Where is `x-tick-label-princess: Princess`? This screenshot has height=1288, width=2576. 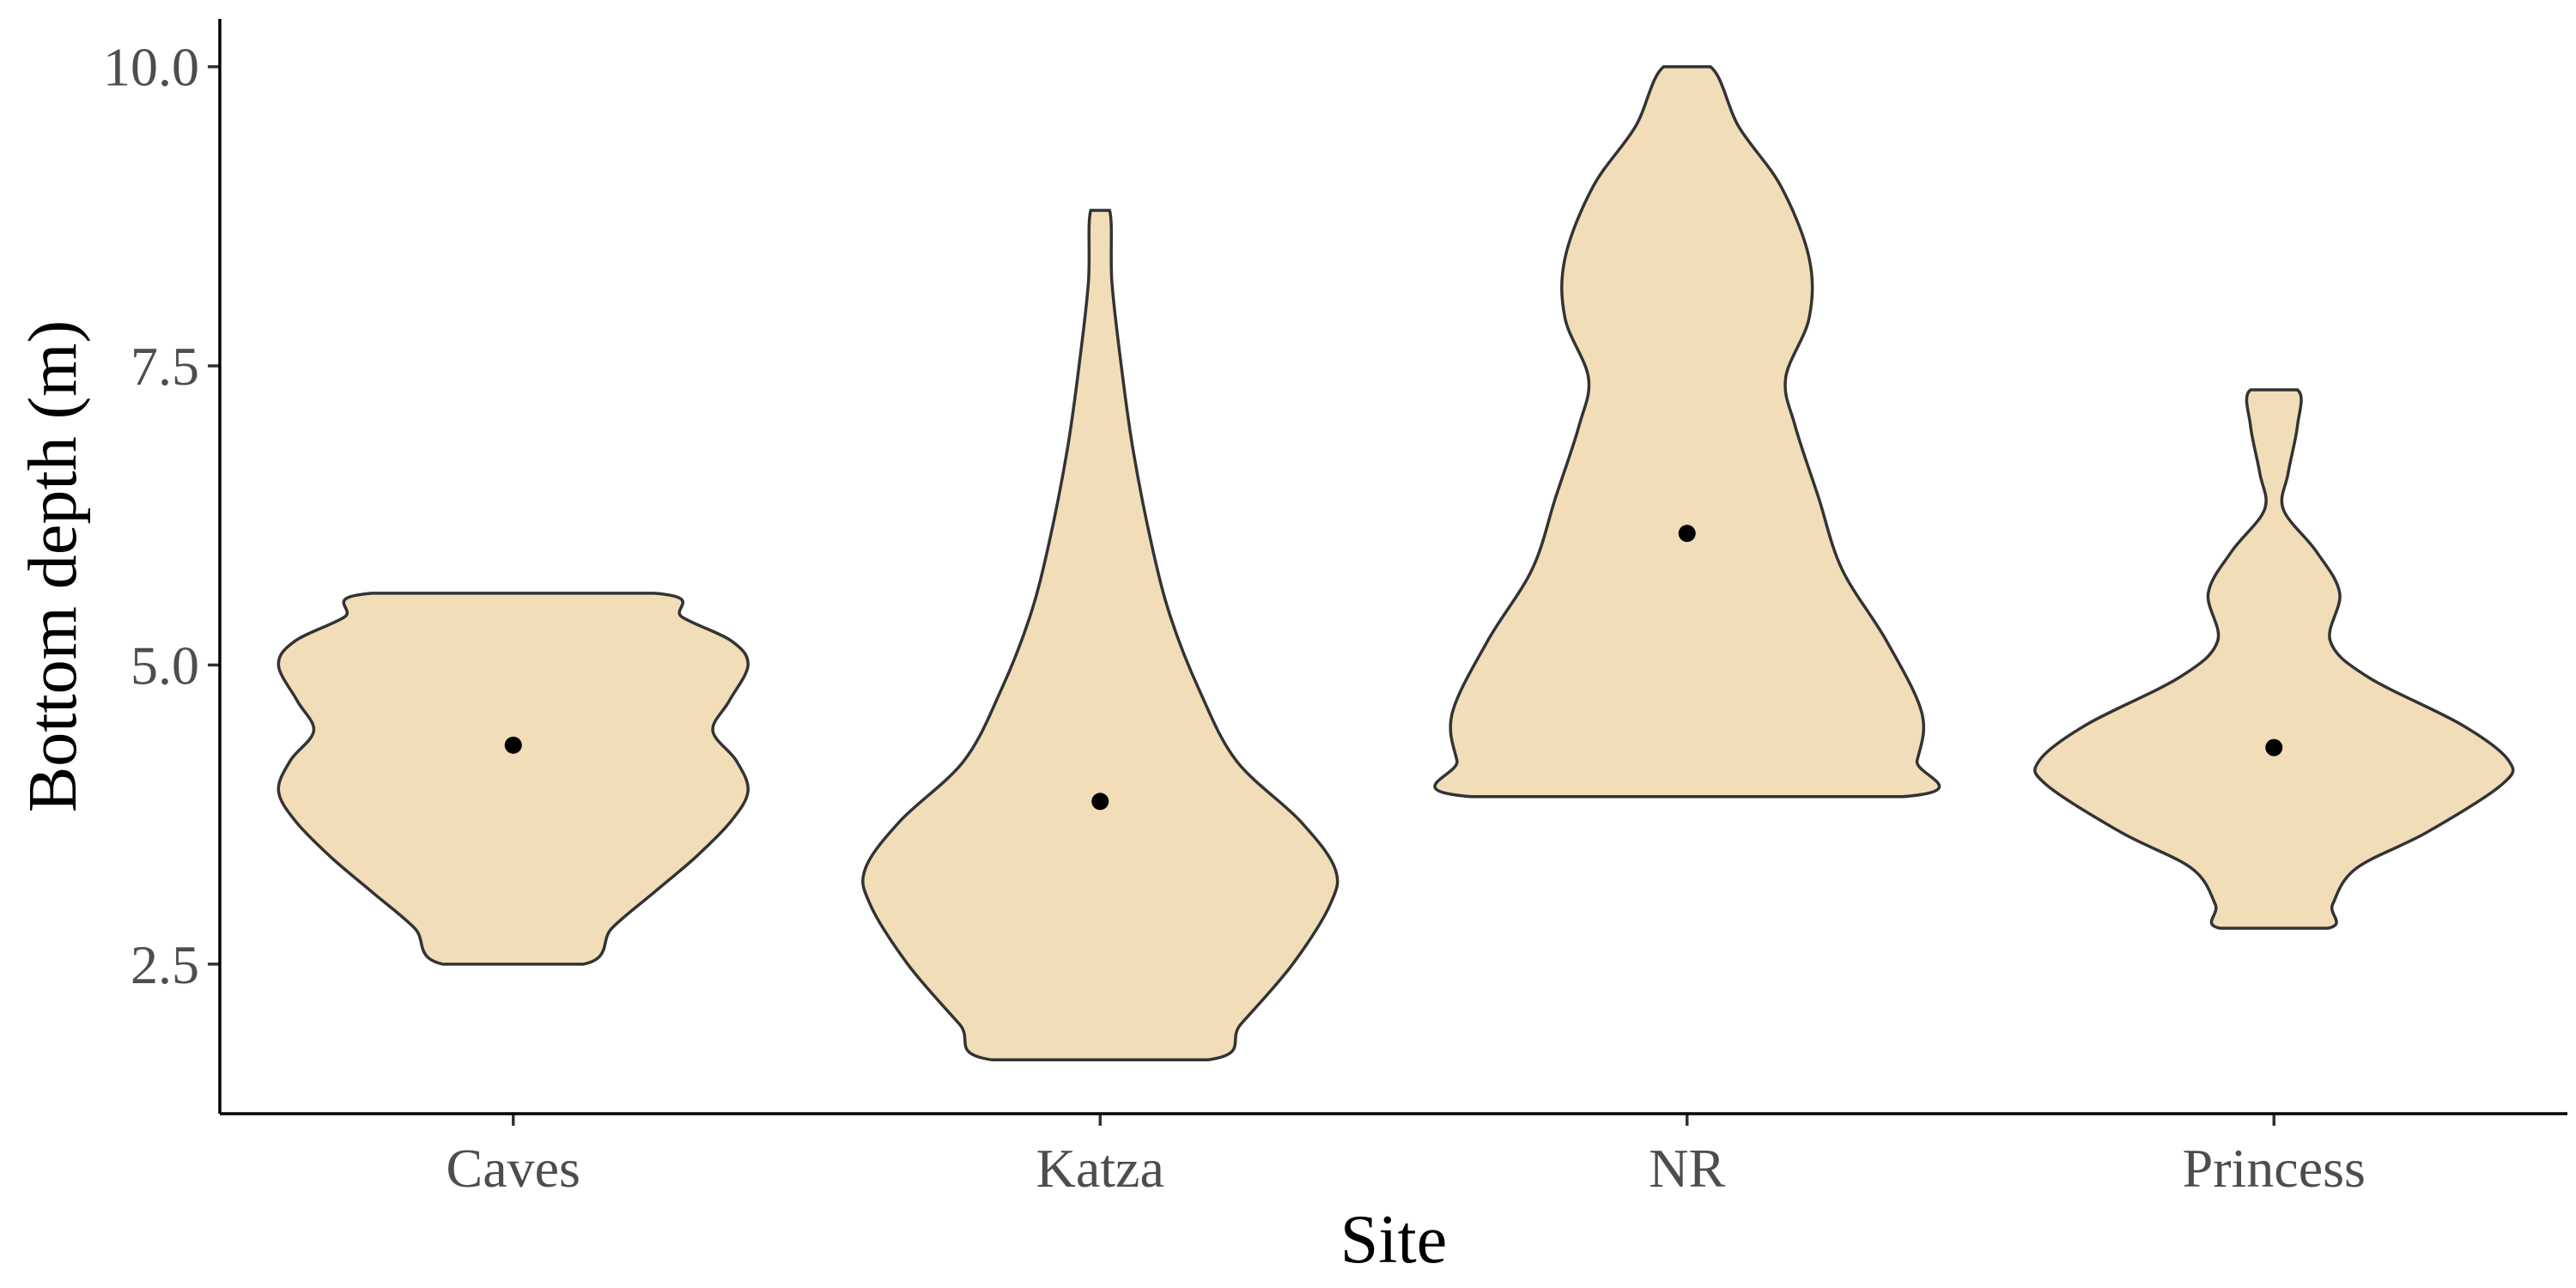
x-tick-label-princess: Princess is located at coordinates (2274, 1169).